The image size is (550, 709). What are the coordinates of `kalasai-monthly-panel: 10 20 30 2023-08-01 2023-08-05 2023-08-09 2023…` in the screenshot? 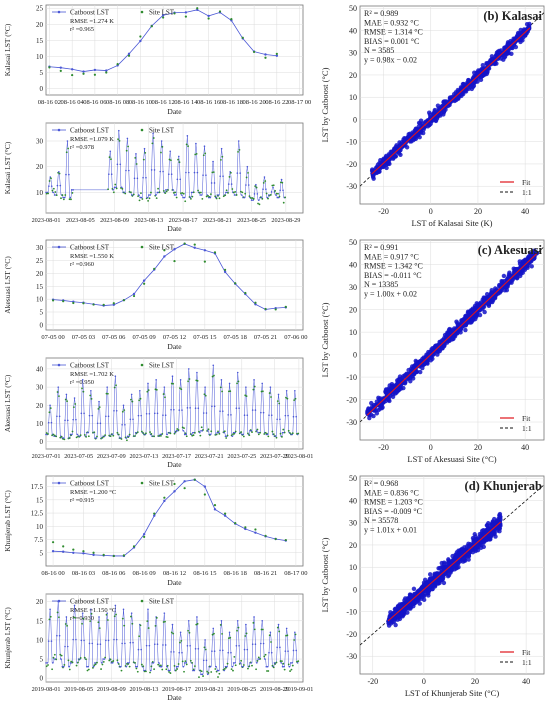 It's located at (157, 176).